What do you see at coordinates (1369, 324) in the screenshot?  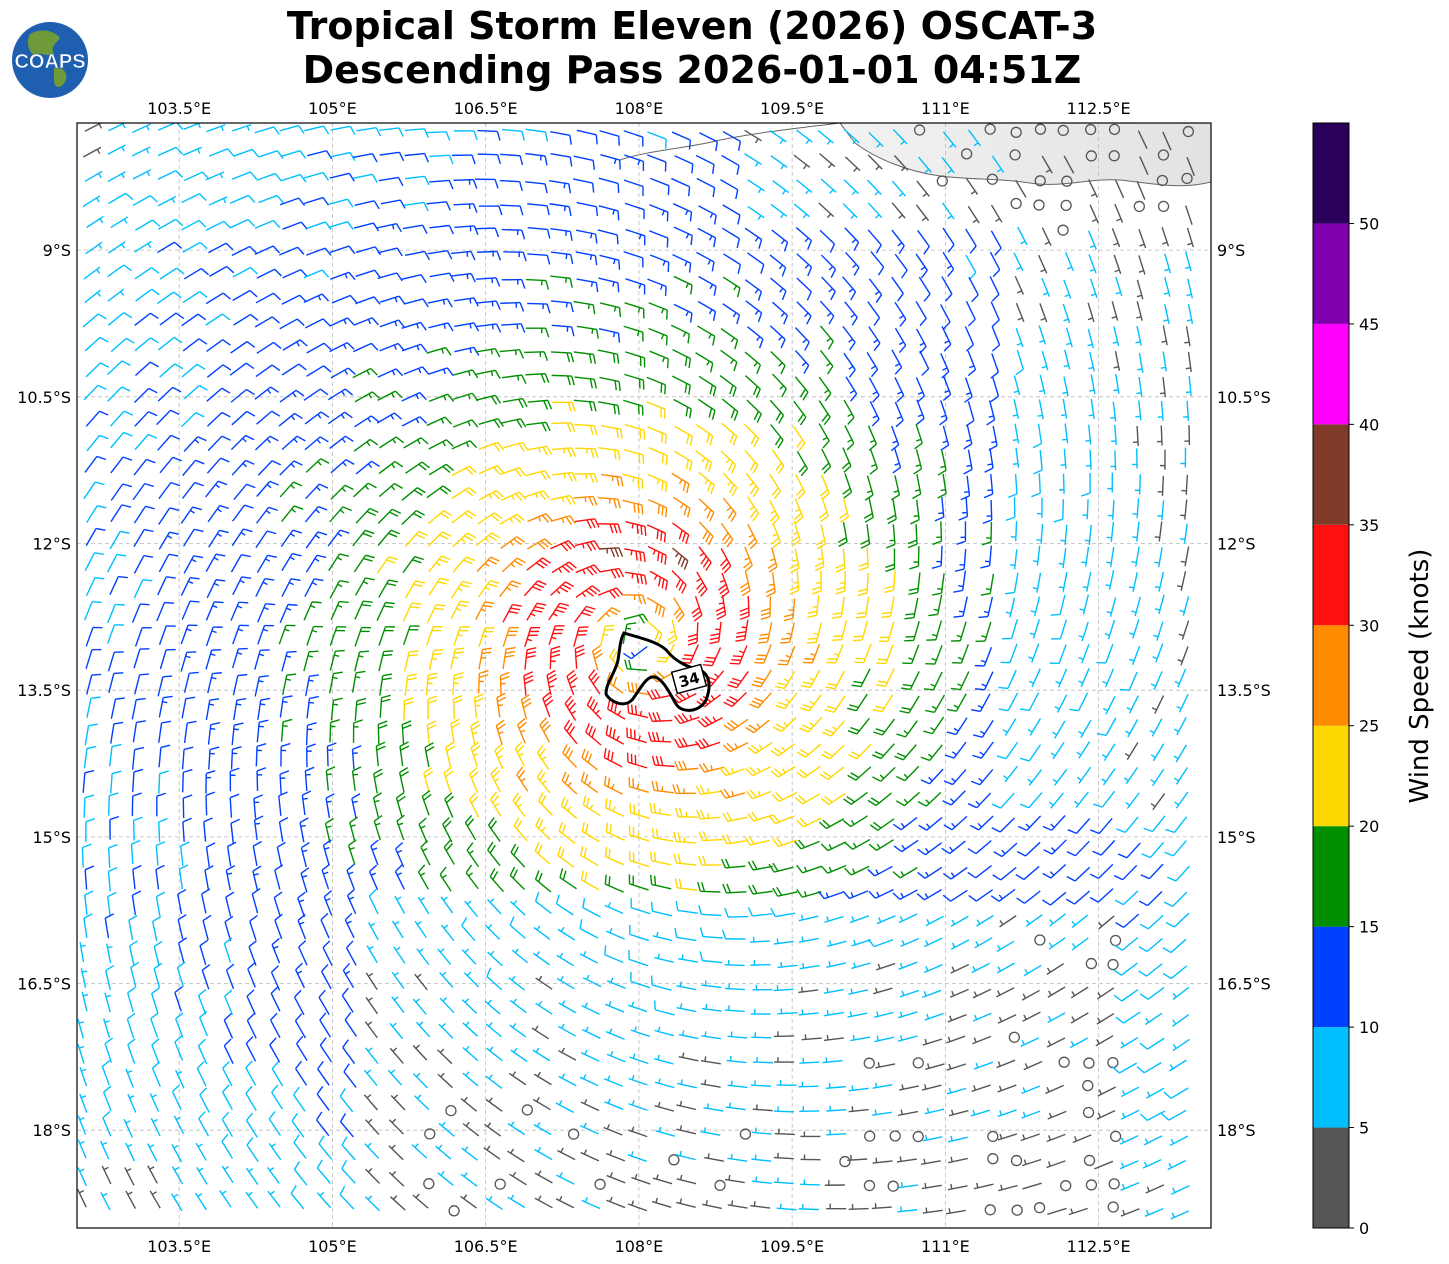 I see `colorbar-tick-label: 45` at bounding box center [1369, 324].